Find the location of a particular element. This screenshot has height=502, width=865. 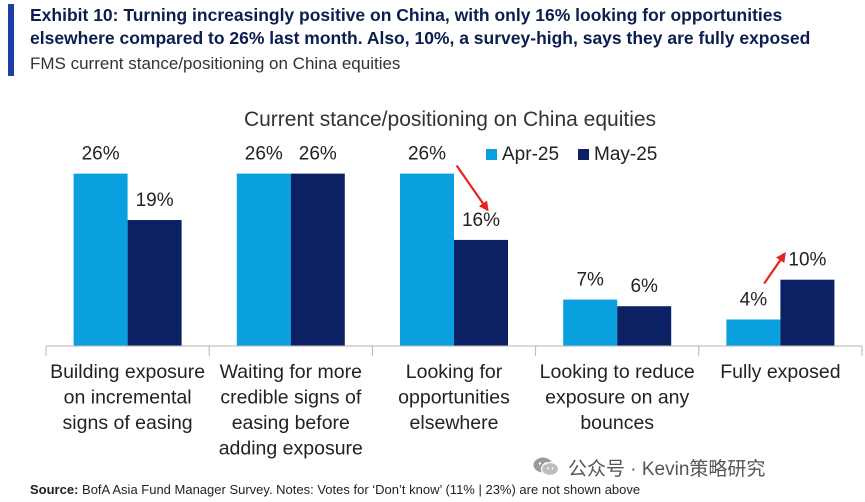

accent-bar is located at coordinates (11, 40).